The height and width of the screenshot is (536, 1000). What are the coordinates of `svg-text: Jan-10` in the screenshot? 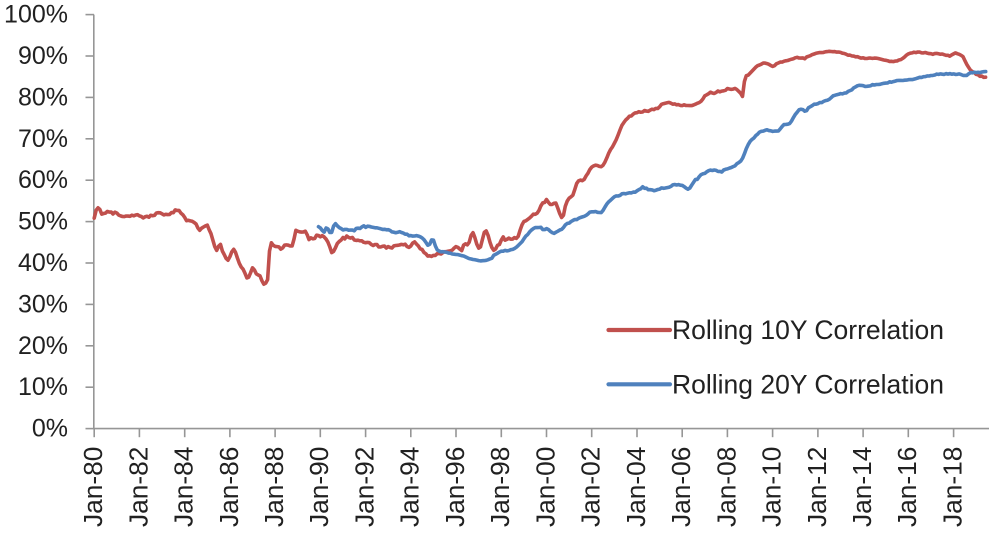 It's located at (772, 487).